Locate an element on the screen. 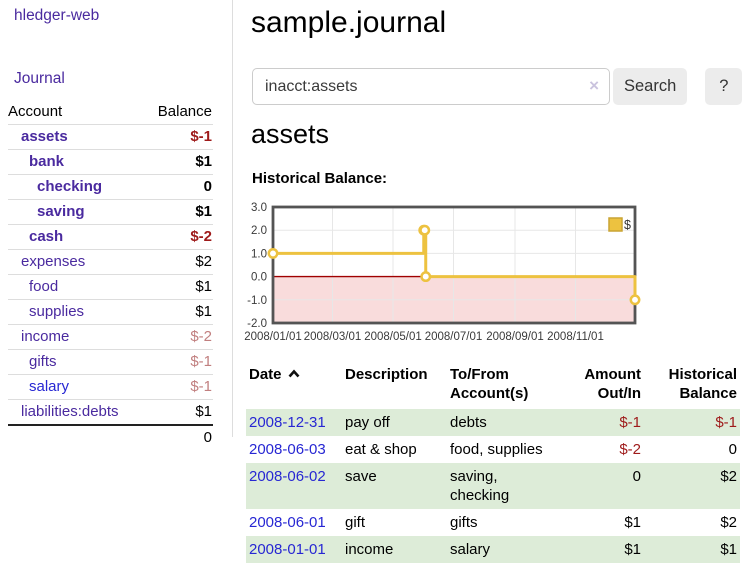  account-name-cell: assets is located at coordinates (76, 137).